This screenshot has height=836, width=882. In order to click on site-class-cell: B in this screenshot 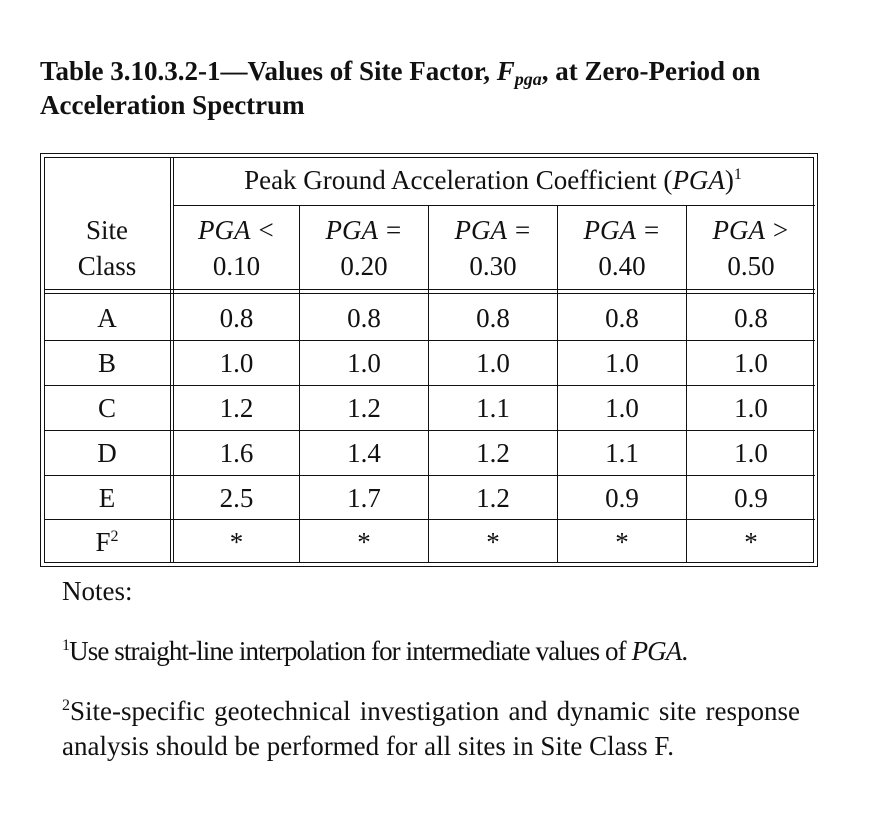, I will do `click(107, 363)`.